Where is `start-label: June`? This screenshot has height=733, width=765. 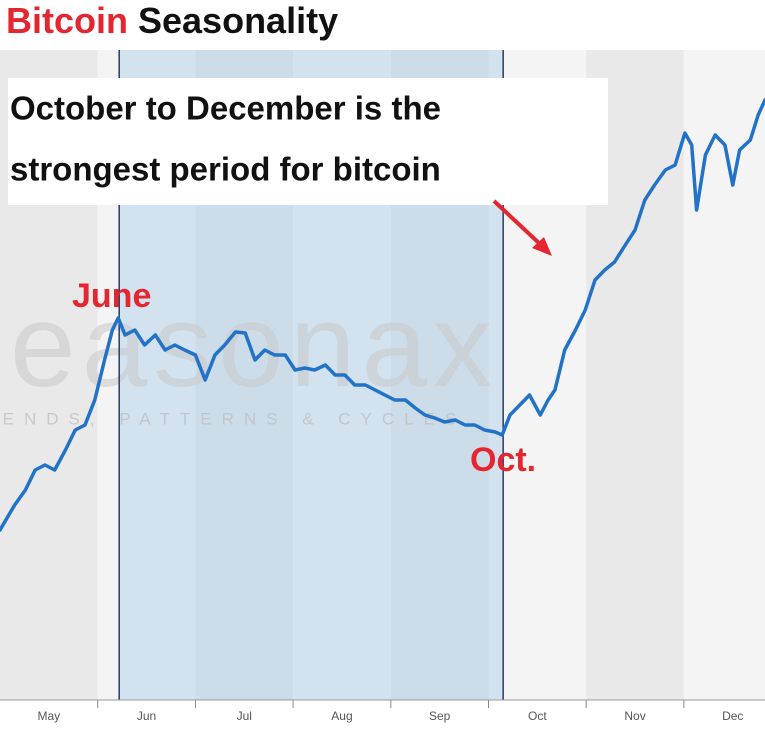 start-label: June is located at coordinates (111, 296).